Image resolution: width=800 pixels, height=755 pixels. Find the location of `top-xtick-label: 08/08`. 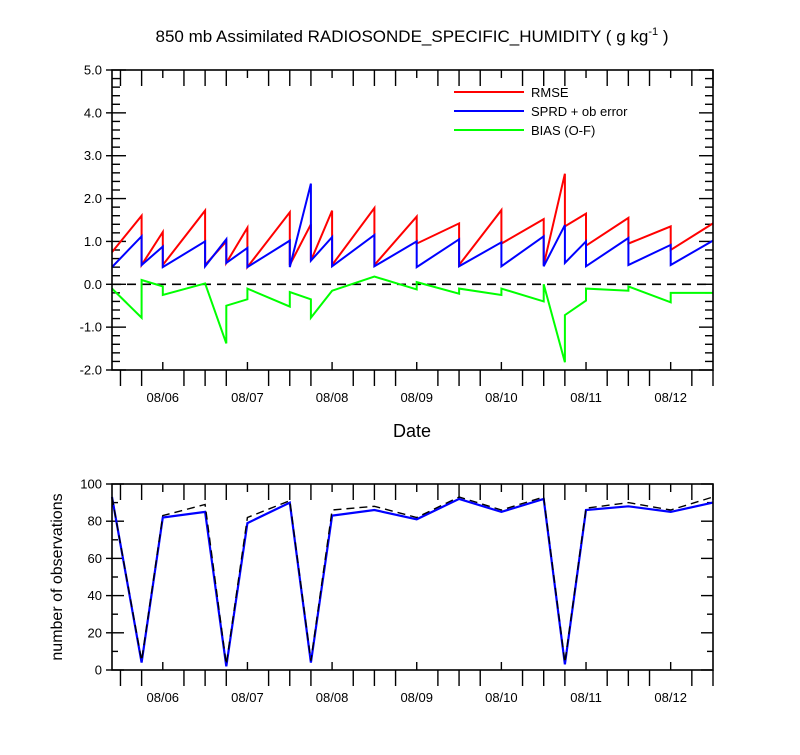

top-xtick-label: 08/08 is located at coordinates (332, 397).